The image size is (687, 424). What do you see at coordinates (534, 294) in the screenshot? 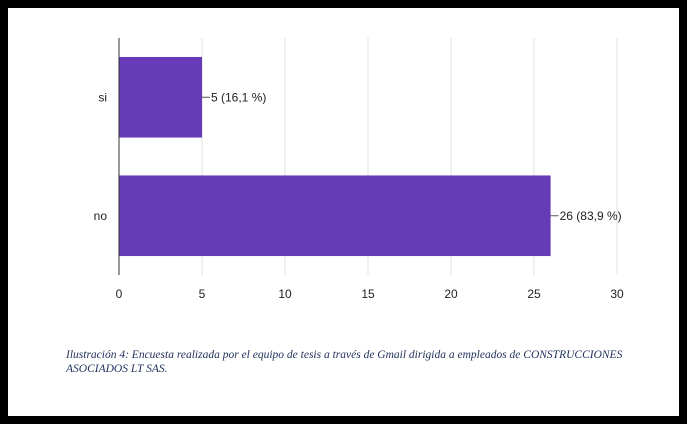
I see `x-tick-label: 25` at bounding box center [534, 294].